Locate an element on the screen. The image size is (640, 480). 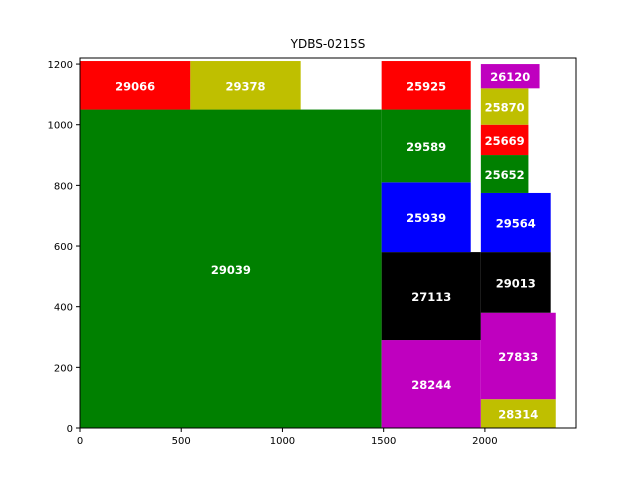
y-tick-label: 600 is located at coordinates (63, 247).